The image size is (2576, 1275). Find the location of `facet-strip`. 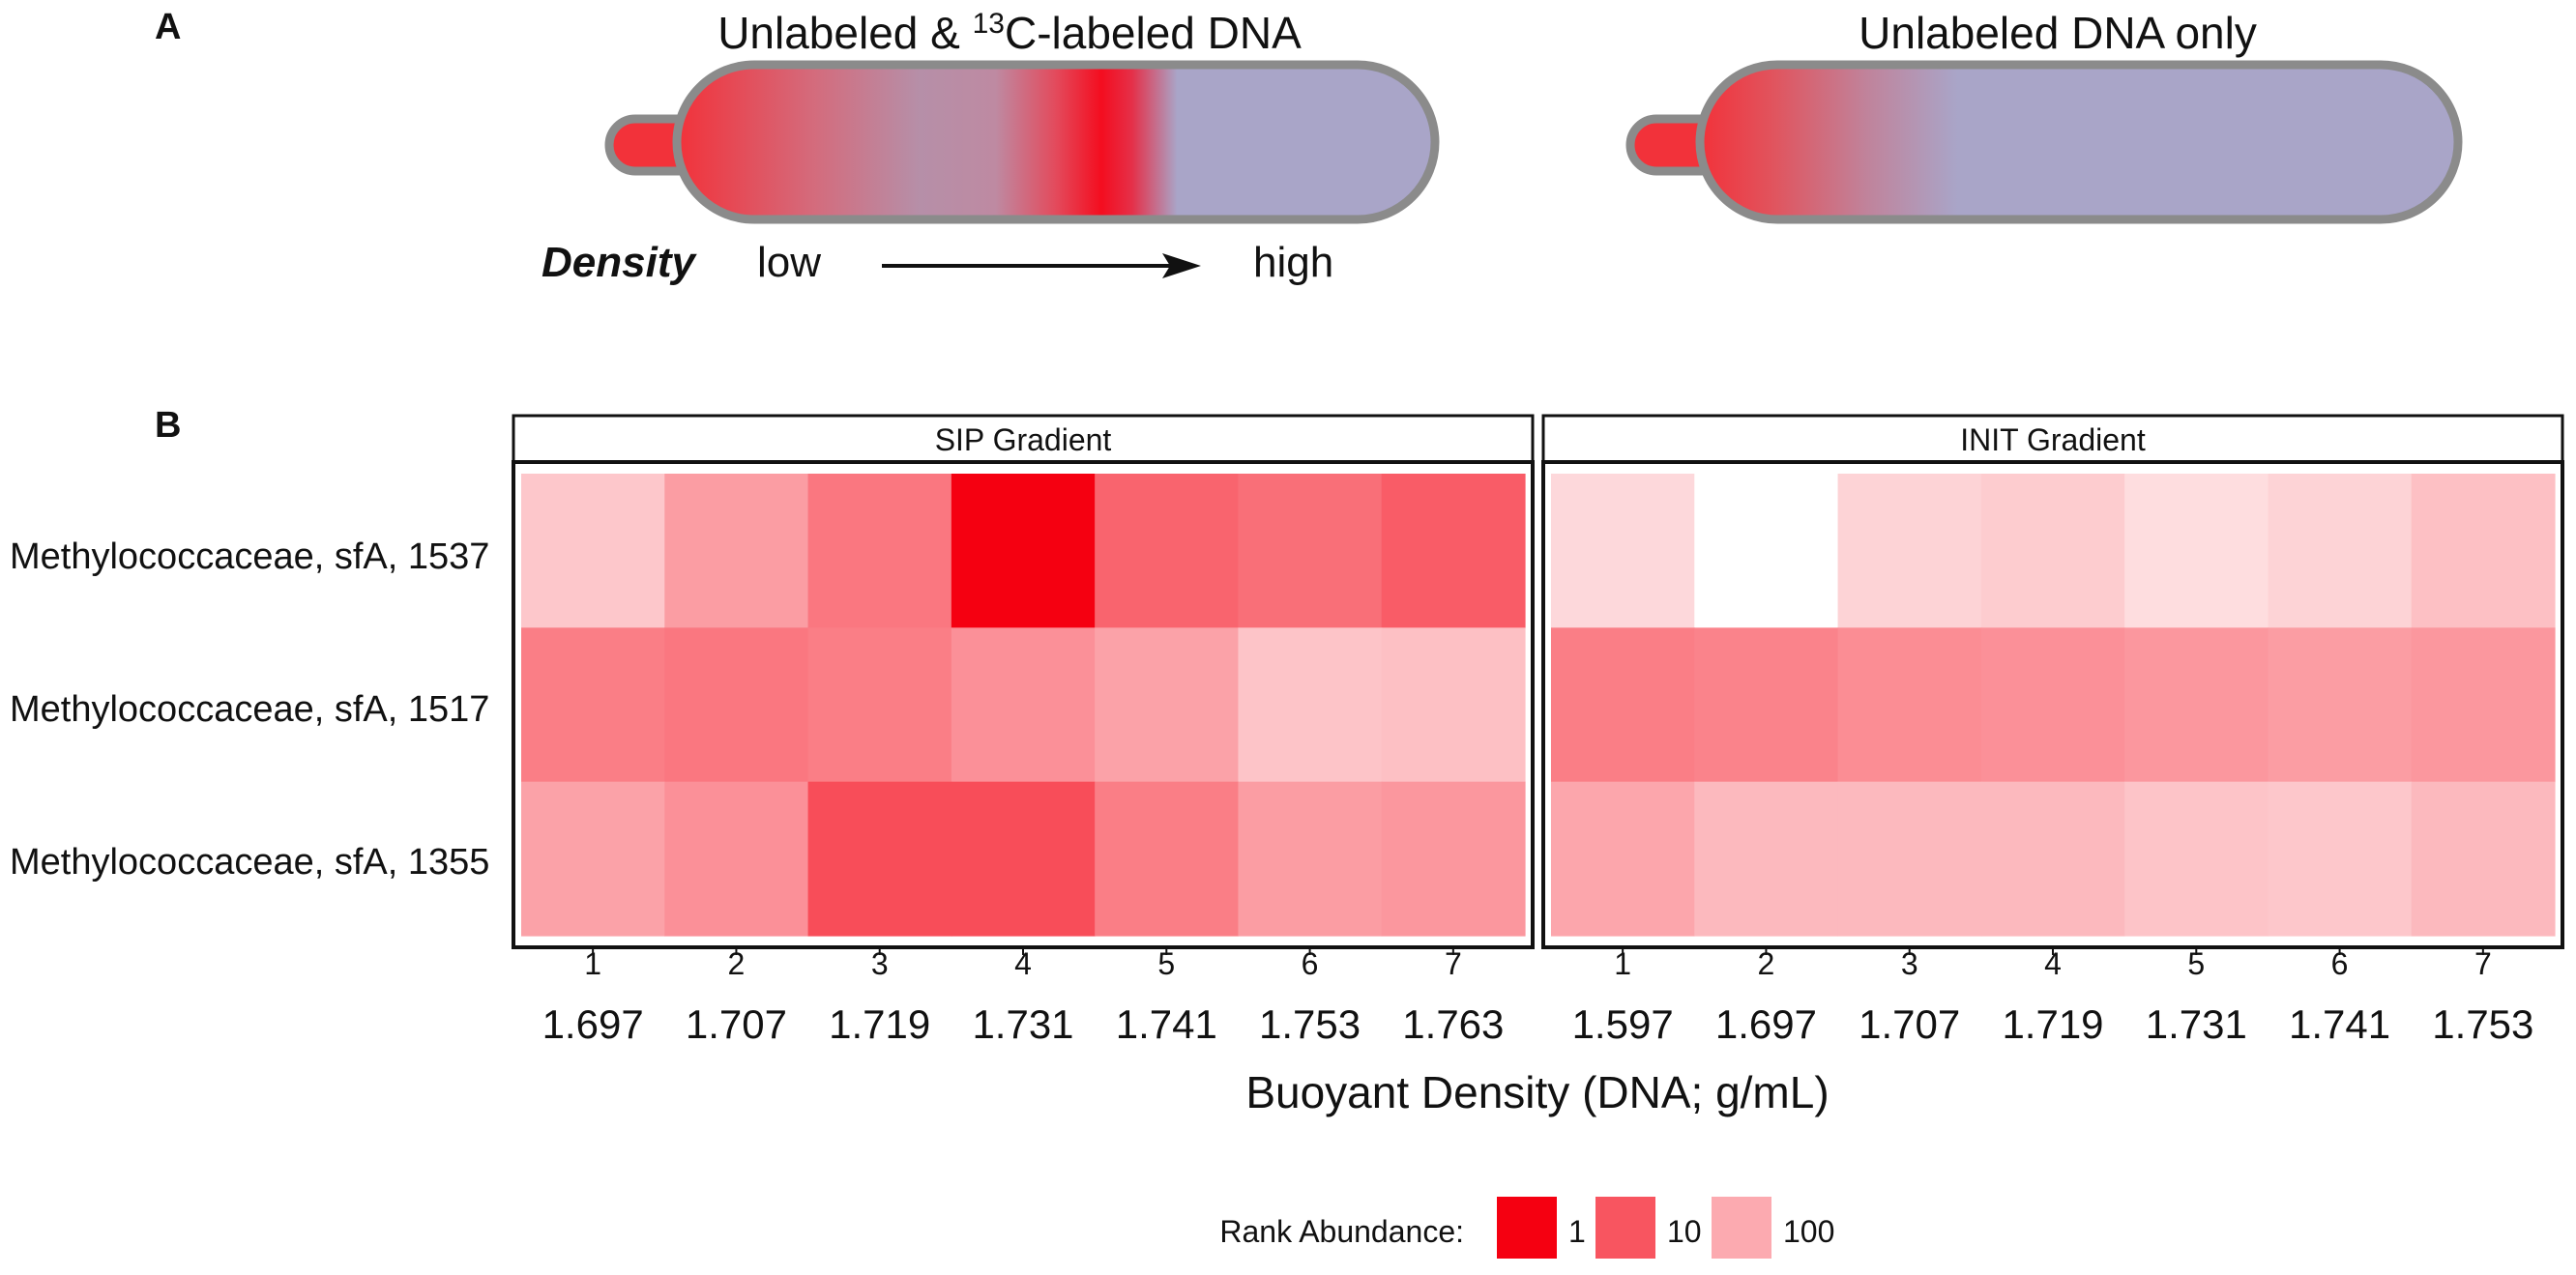

facet-strip is located at coordinates (1023, 439).